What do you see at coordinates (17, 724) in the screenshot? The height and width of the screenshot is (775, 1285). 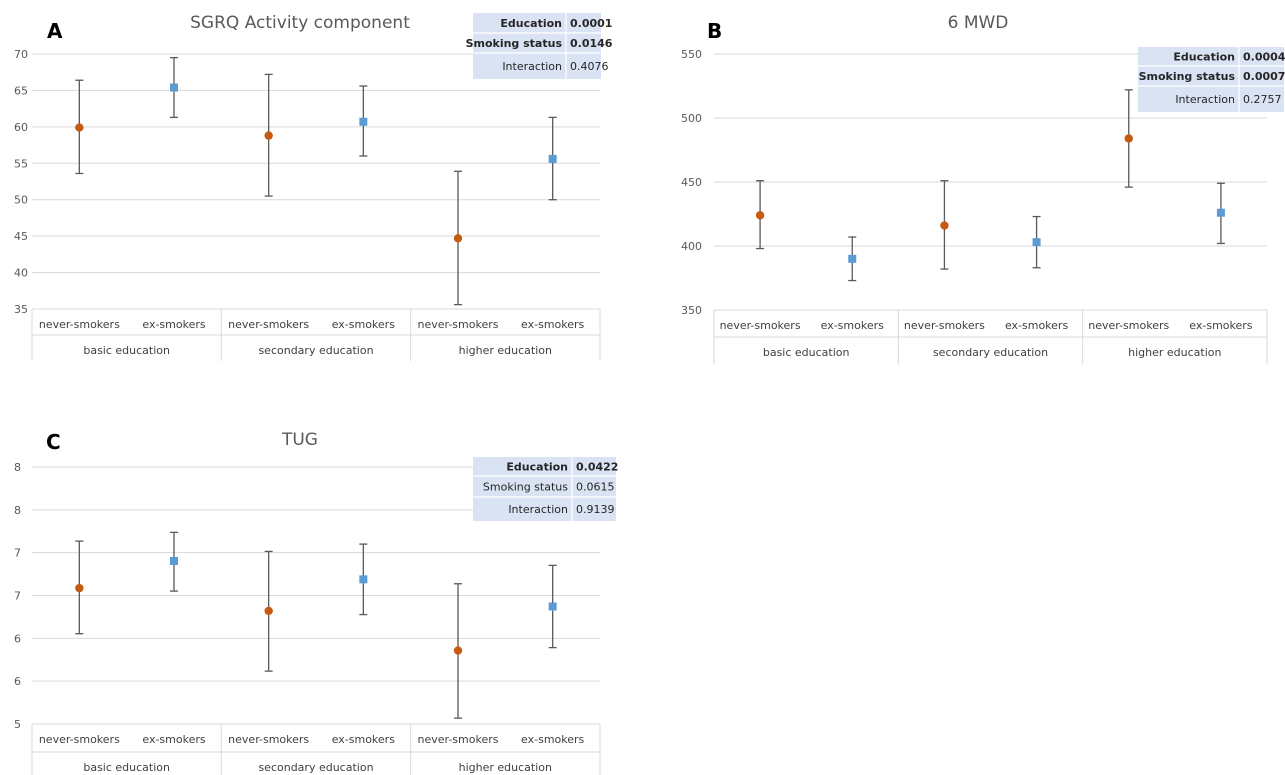 I see `y-tick-label: 5` at bounding box center [17, 724].